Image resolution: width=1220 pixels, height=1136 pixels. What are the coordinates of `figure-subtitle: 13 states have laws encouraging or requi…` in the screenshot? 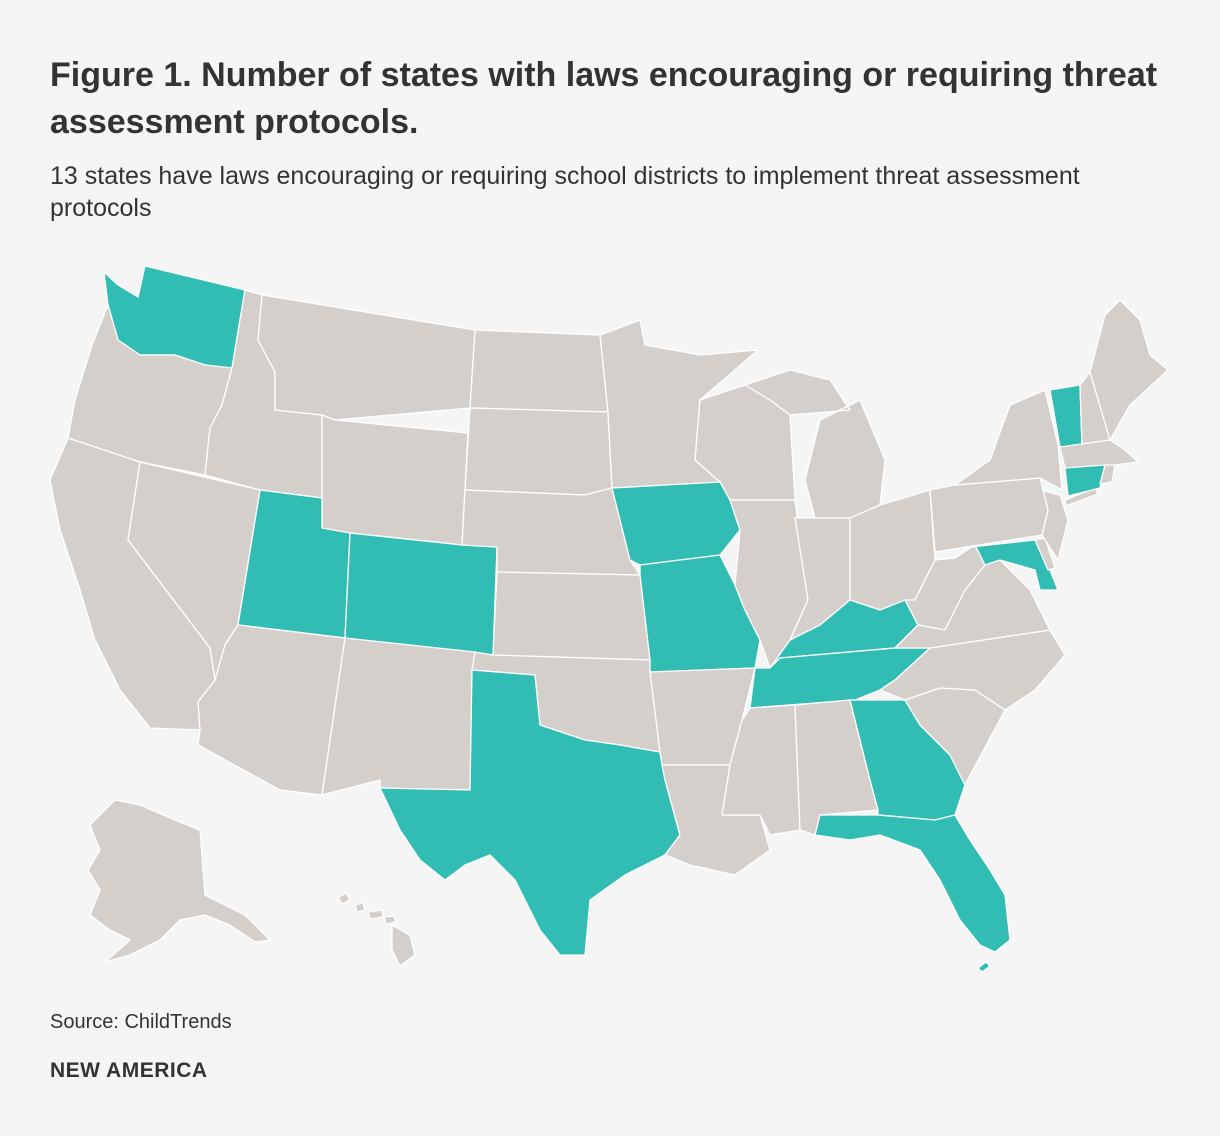 It's located at (565, 192).